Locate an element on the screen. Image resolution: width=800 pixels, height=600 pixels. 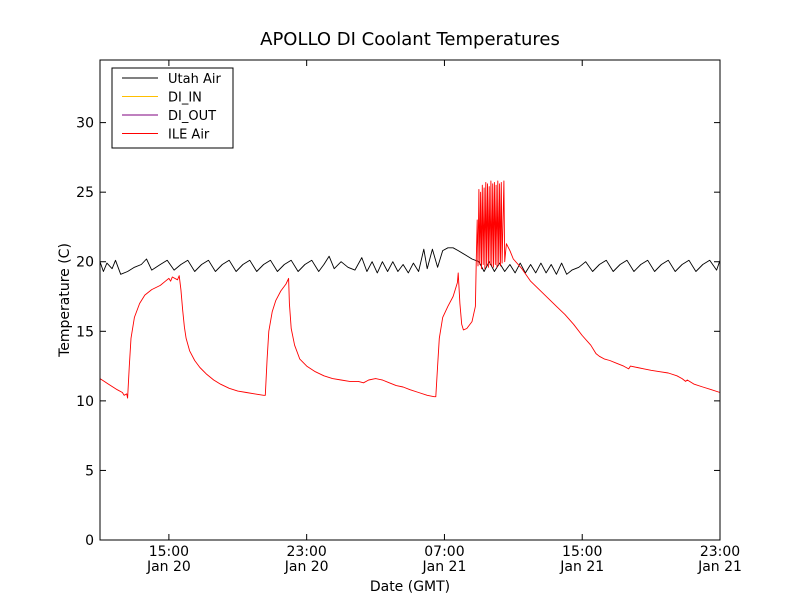
y-axis-label: Temperature (C) is located at coordinates (65, 300).